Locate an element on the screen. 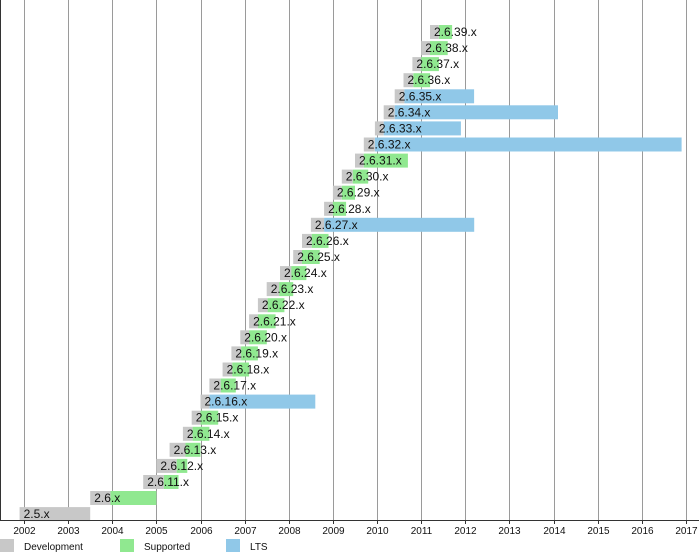 The image size is (699, 552). bar-2-6-34-lts is located at coordinates (476, 112).